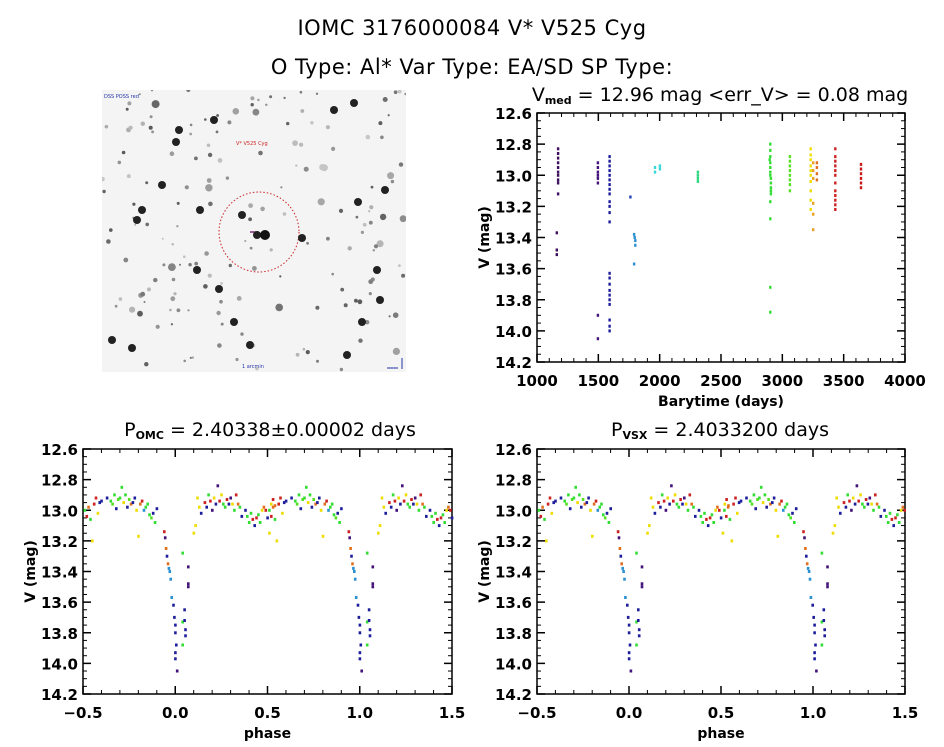 Image resolution: width=944 pixels, height=747 pixels. Describe the element at coordinates (259, 232) in the screenshot. I see `target-aperture-circle` at that location.